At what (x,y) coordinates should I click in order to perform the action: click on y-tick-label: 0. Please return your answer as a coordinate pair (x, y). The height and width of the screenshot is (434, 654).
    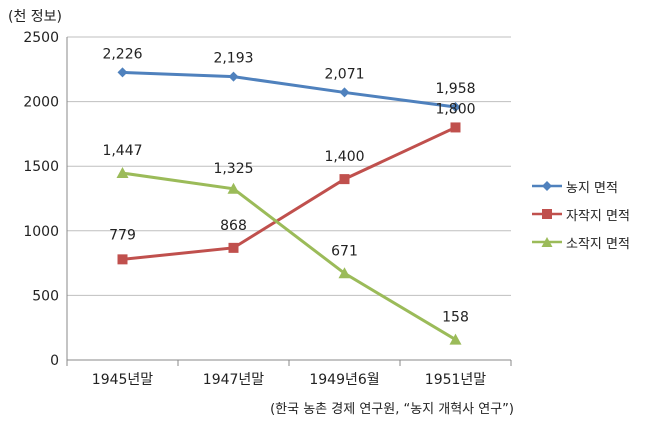
    Looking at the image, I should click on (54, 361).